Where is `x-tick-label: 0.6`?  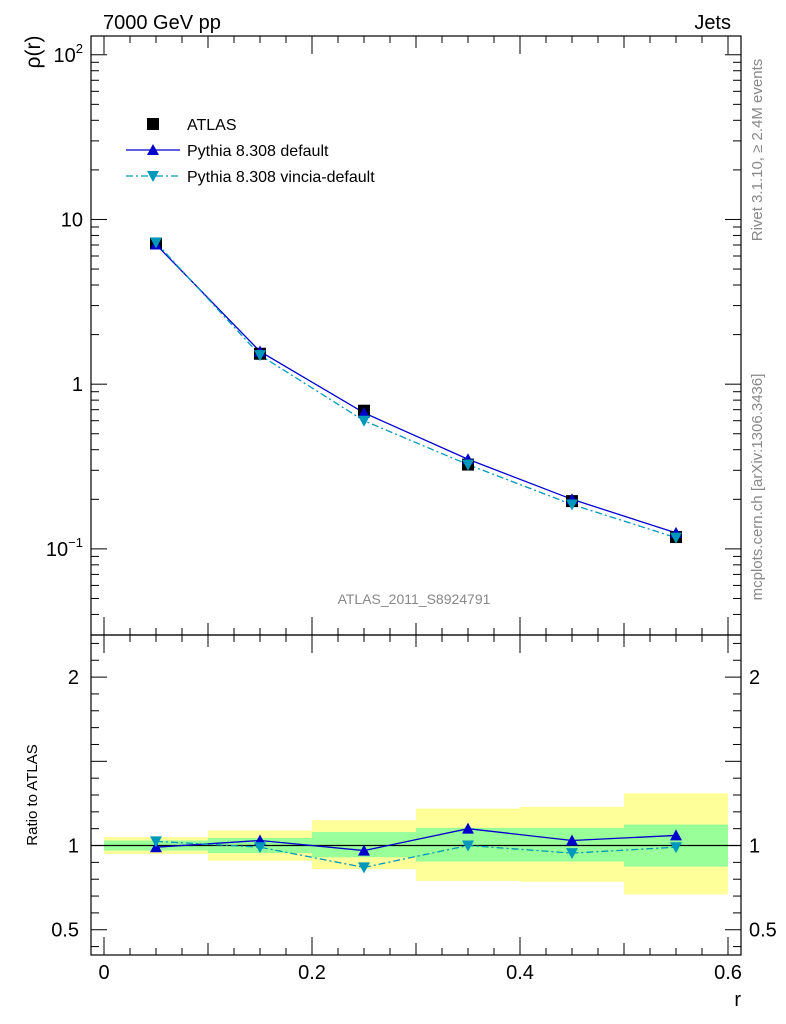
x-tick-label: 0.6 is located at coordinates (728, 973).